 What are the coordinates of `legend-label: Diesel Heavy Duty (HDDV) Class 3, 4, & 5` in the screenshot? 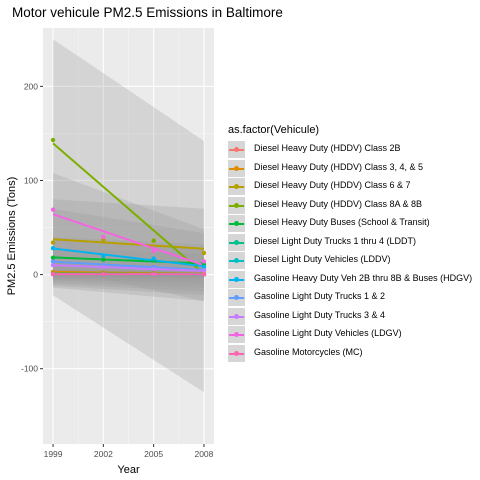 It's located at (339, 166).